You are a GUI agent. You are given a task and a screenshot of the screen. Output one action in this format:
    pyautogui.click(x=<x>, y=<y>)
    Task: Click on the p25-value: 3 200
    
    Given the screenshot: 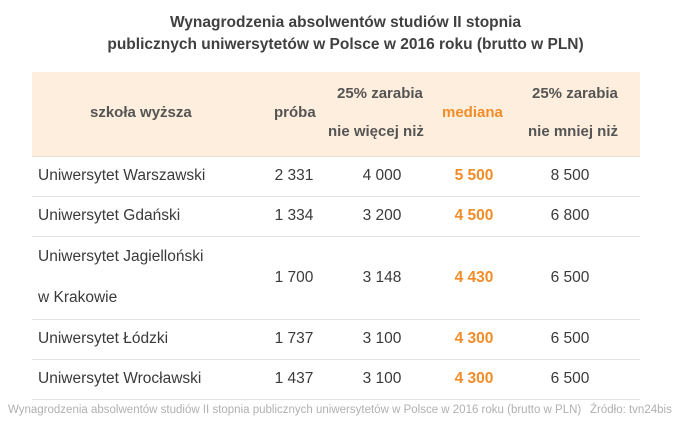 What is the action you would take?
    pyautogui.click(x=382, y=215)
    